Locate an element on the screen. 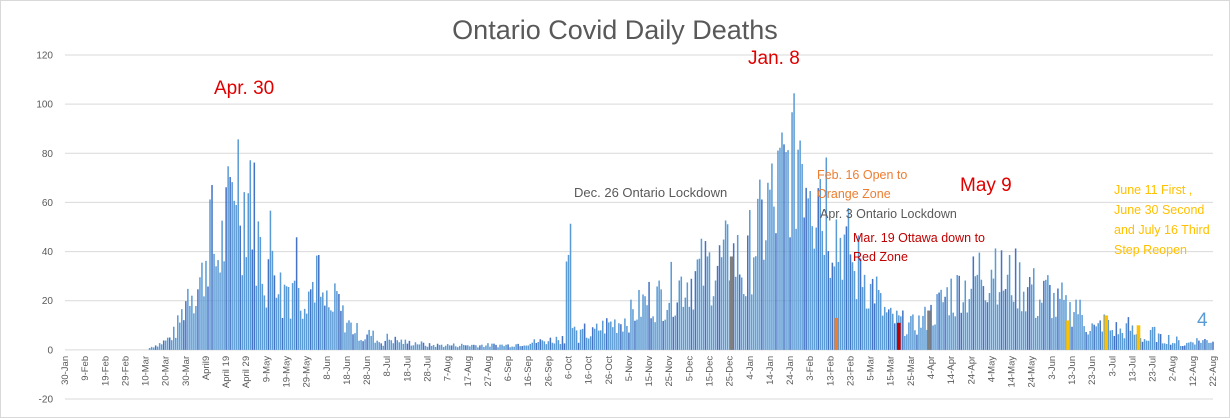 This screenshot has width=1230, height=418. chart-title: Ontario Covid Daily Deaths is located at coordinates (615, 30).